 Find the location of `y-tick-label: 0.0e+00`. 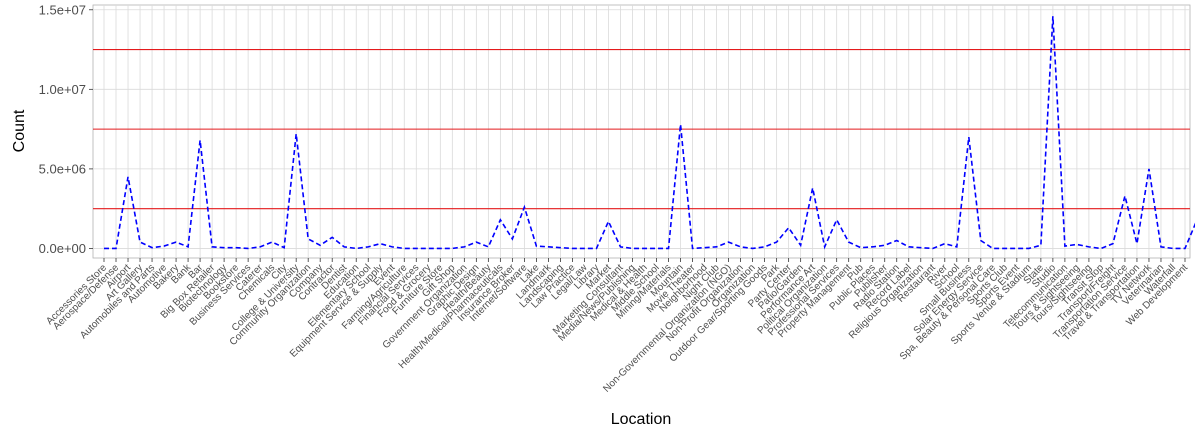

y-tick-label: 0.0e+00 is located at coordinates (62, 248).